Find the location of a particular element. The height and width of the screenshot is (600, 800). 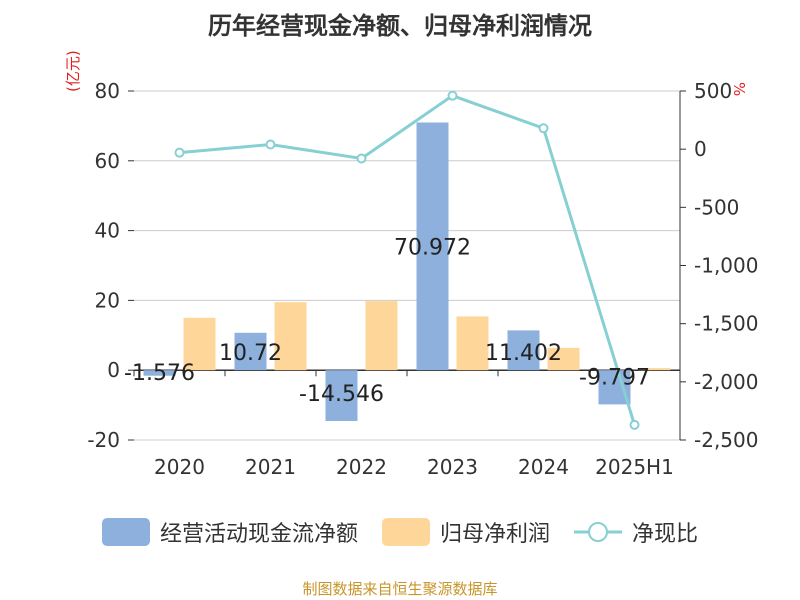

legend-label-cash-ratio: 净现比 is located at coordinates (665, 534).